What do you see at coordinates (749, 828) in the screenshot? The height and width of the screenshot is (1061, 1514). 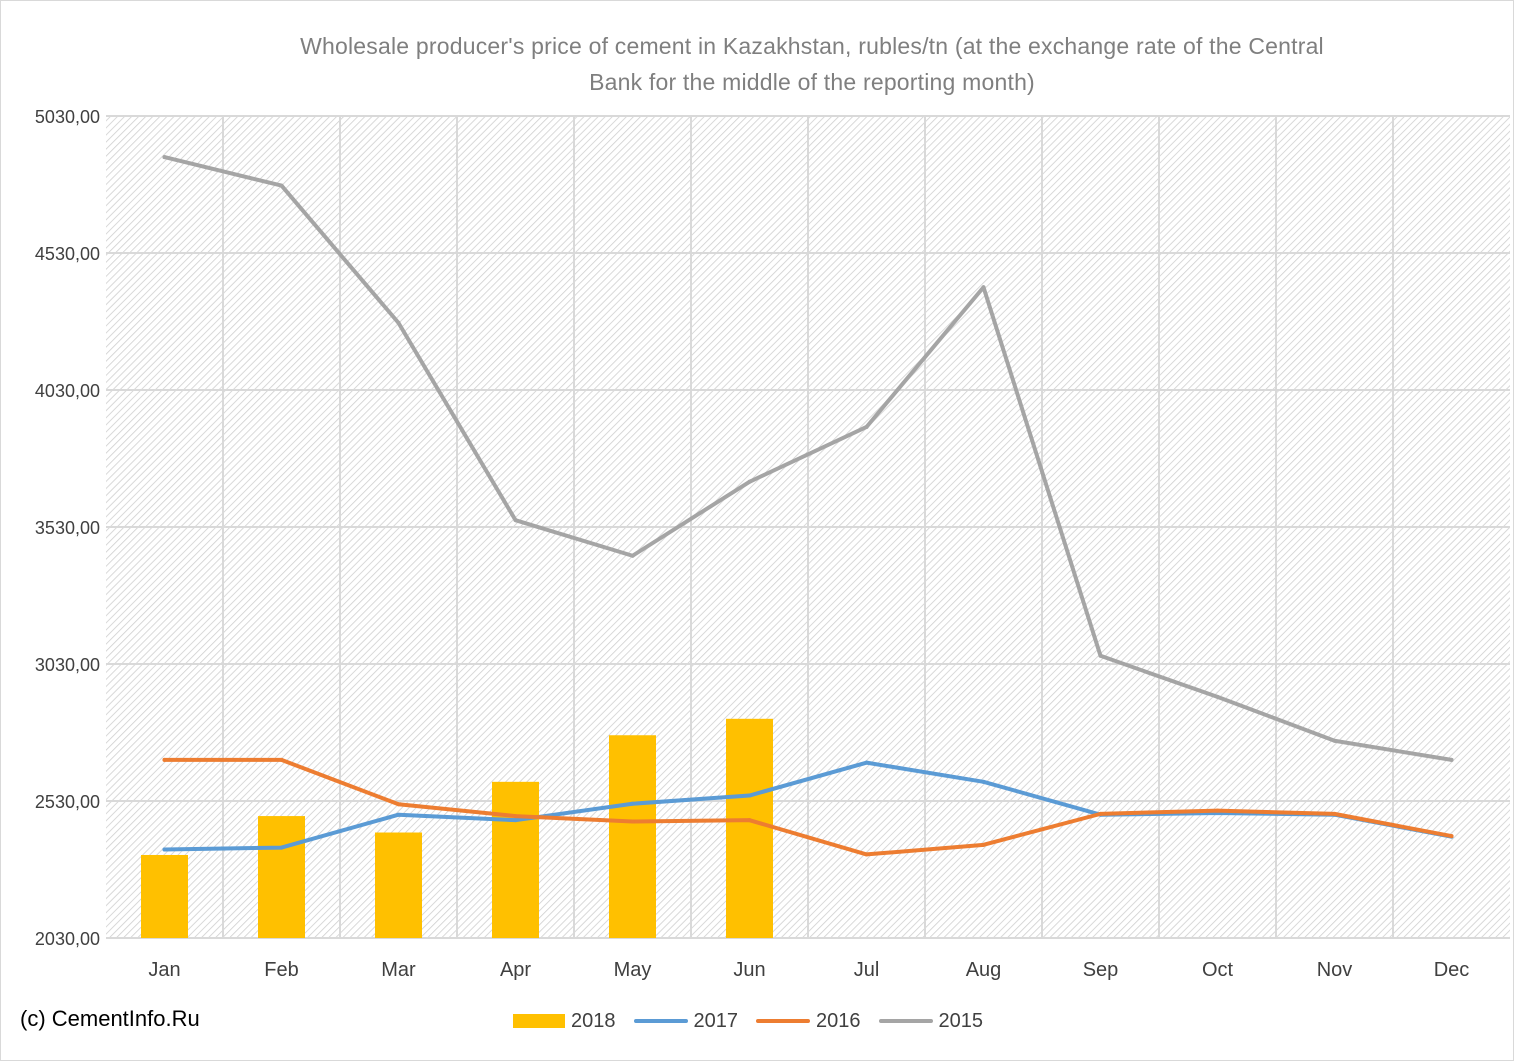 I see `bar-2018-jun` at bounding box center [749, 828].